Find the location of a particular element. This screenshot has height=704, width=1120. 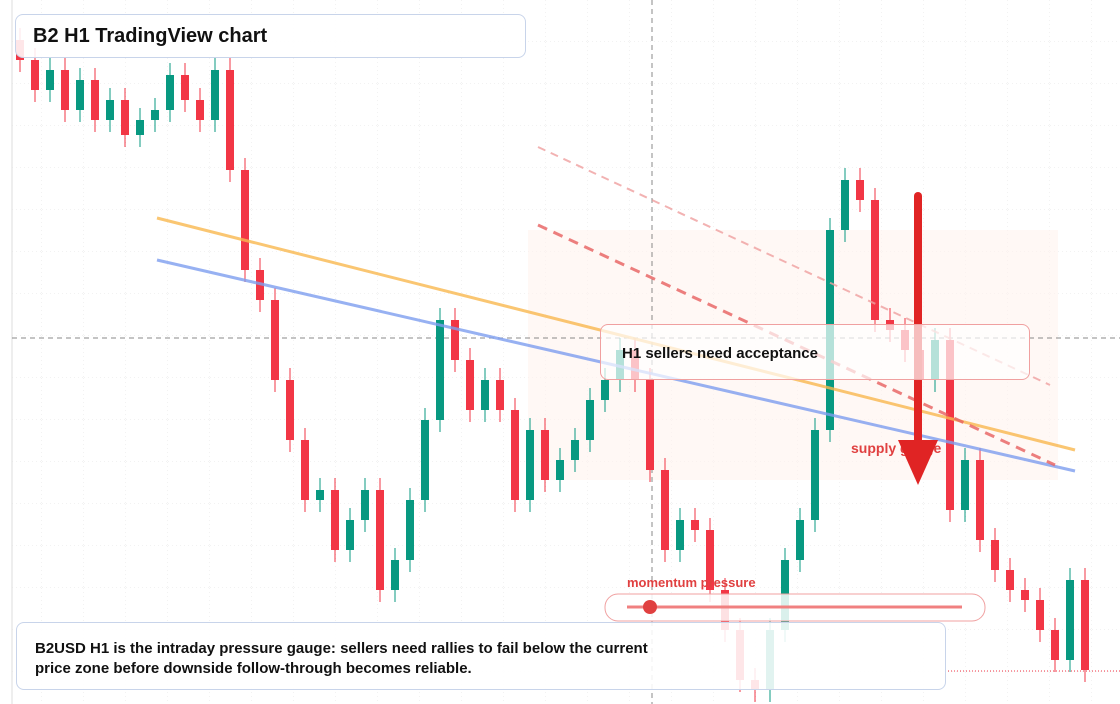

arrow-head is located at coordinates (918, 462).